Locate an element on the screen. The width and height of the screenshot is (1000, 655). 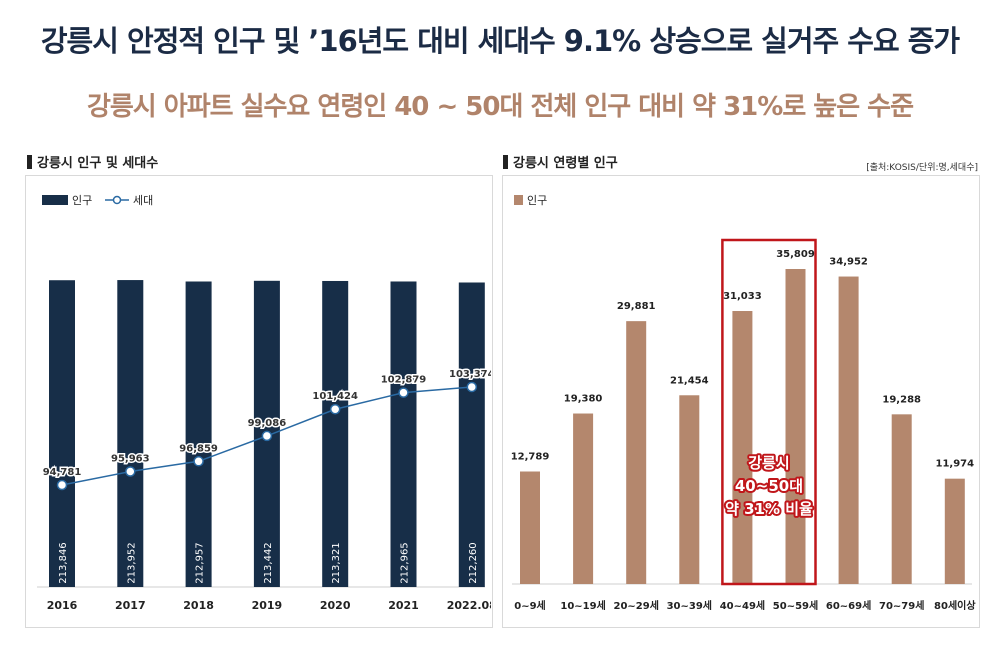
age-data-label: 11,974 is located at coordinates (955, 464).